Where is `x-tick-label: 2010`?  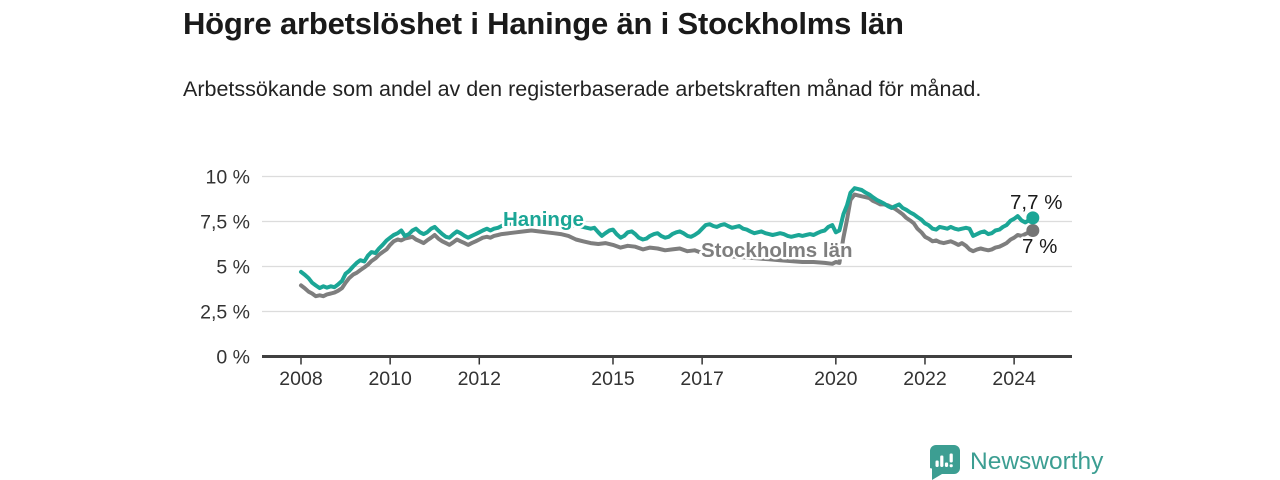 x-tick-label: 2010 is located at coordinates (390, 379).